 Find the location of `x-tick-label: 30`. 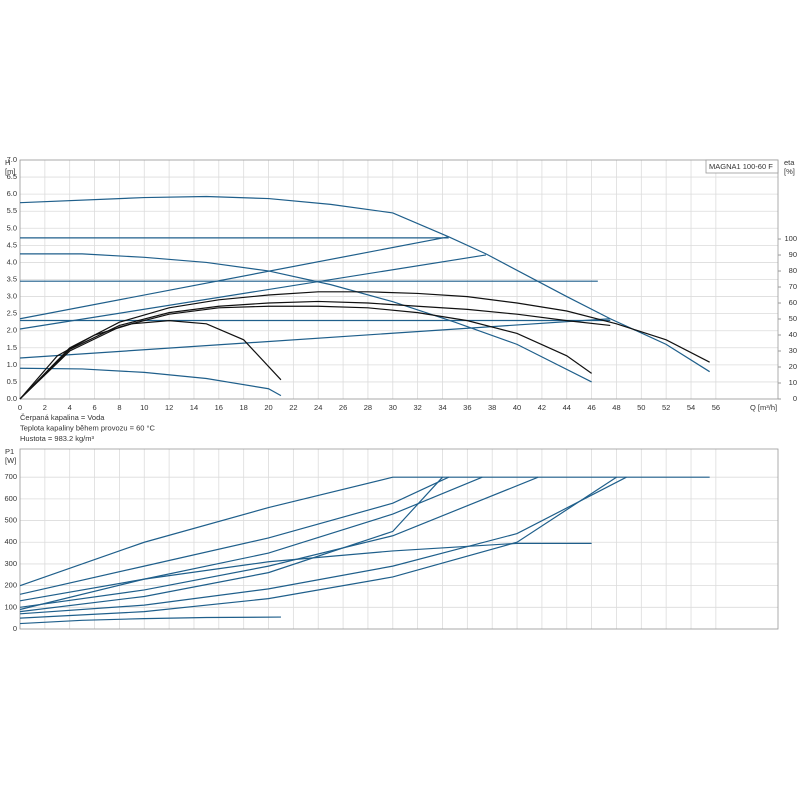

x-tick-label: 30 is located at coordinates (393, 407).